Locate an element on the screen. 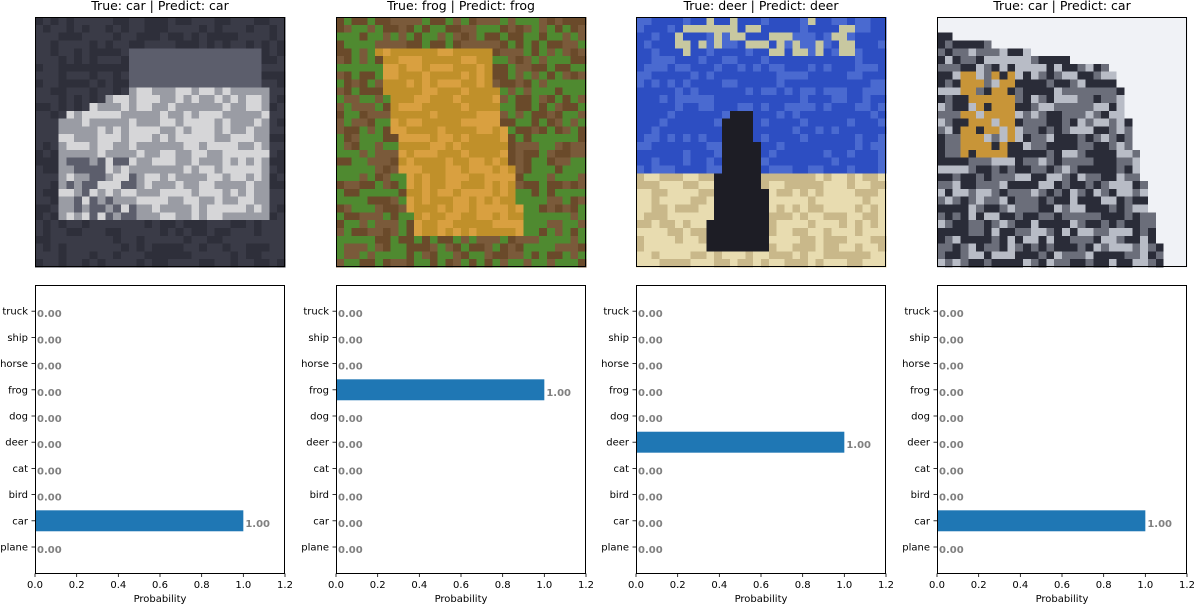  car-thumbnail-image is located at coordinates (1062, 142).